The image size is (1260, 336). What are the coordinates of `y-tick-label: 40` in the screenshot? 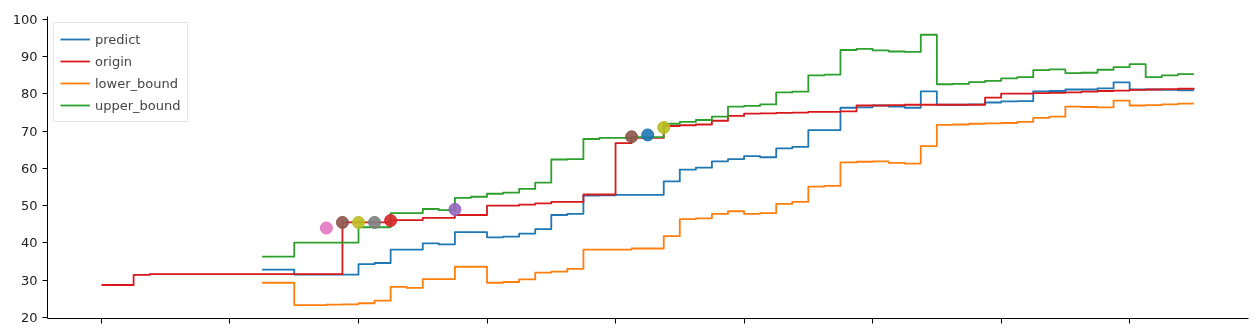 It's located at (29, 243).